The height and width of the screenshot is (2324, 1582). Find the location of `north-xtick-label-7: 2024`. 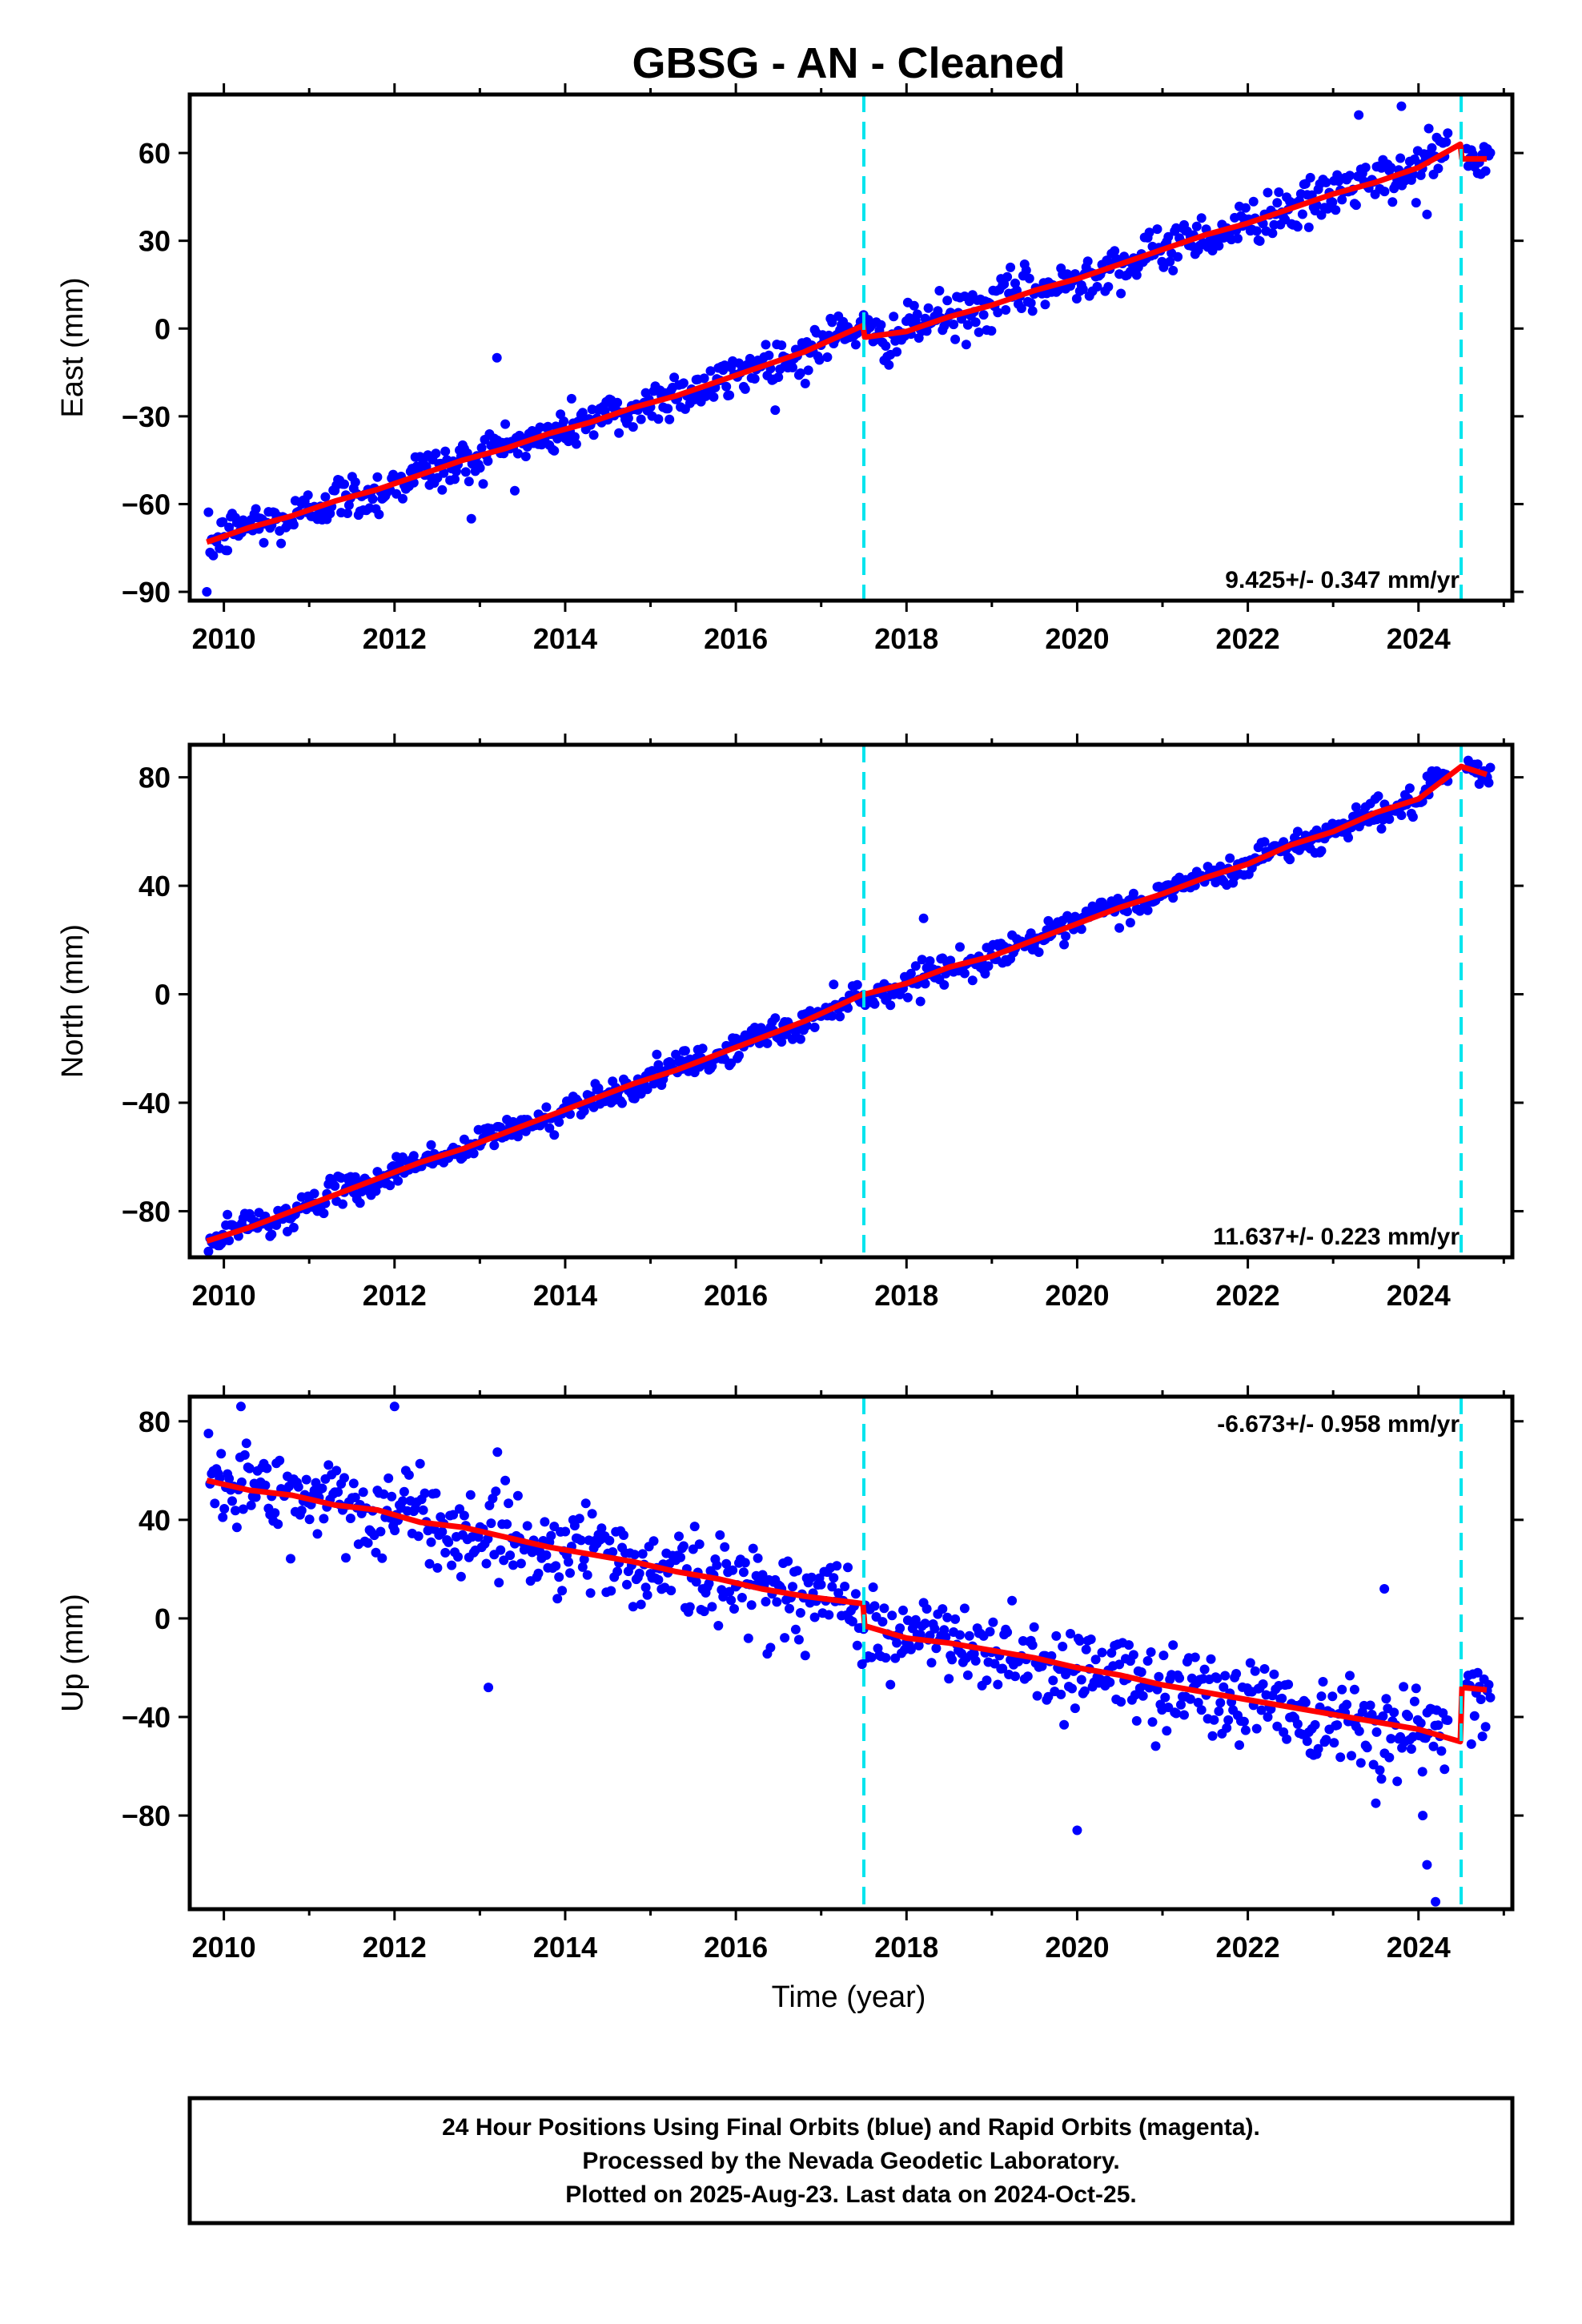

north-xtick-label-7: 2024 is located at coordinates (1419, 1295).